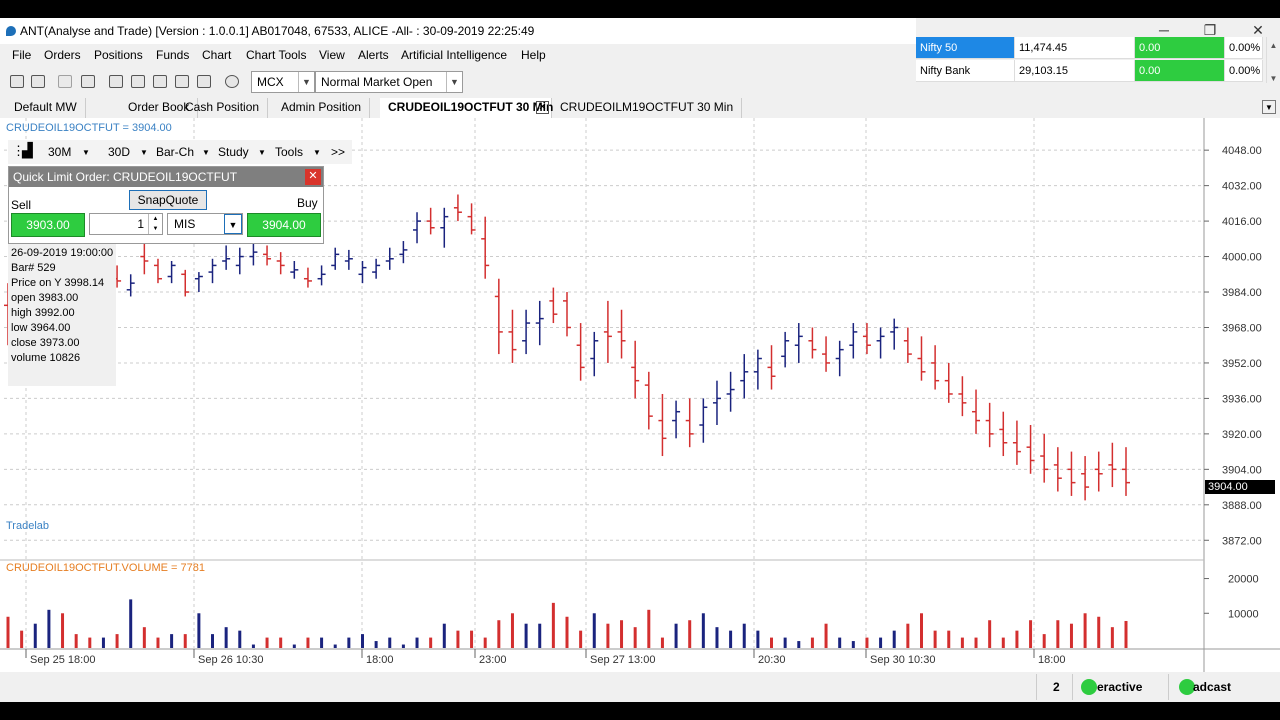 The height and width of the screenshot is (720, 1280). I want to click on ohlc-datetime: 26-09-2019 19:00:00, so click(62, 253).